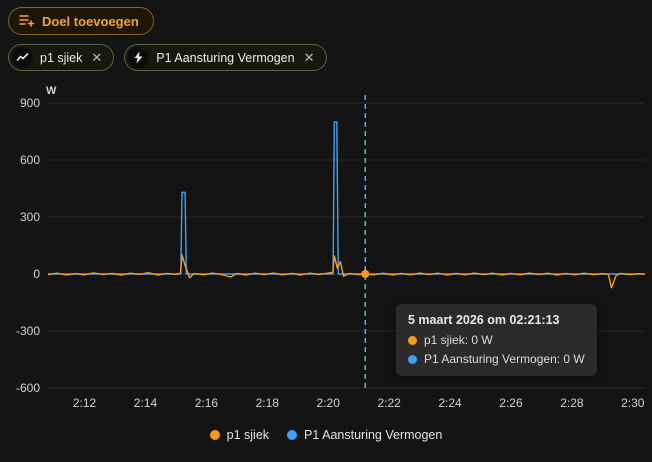 The image size is (652, 462). I want to click on tooltip-row-text: P1 Aansturing Vermogen: 0 W, so click(504, 359).